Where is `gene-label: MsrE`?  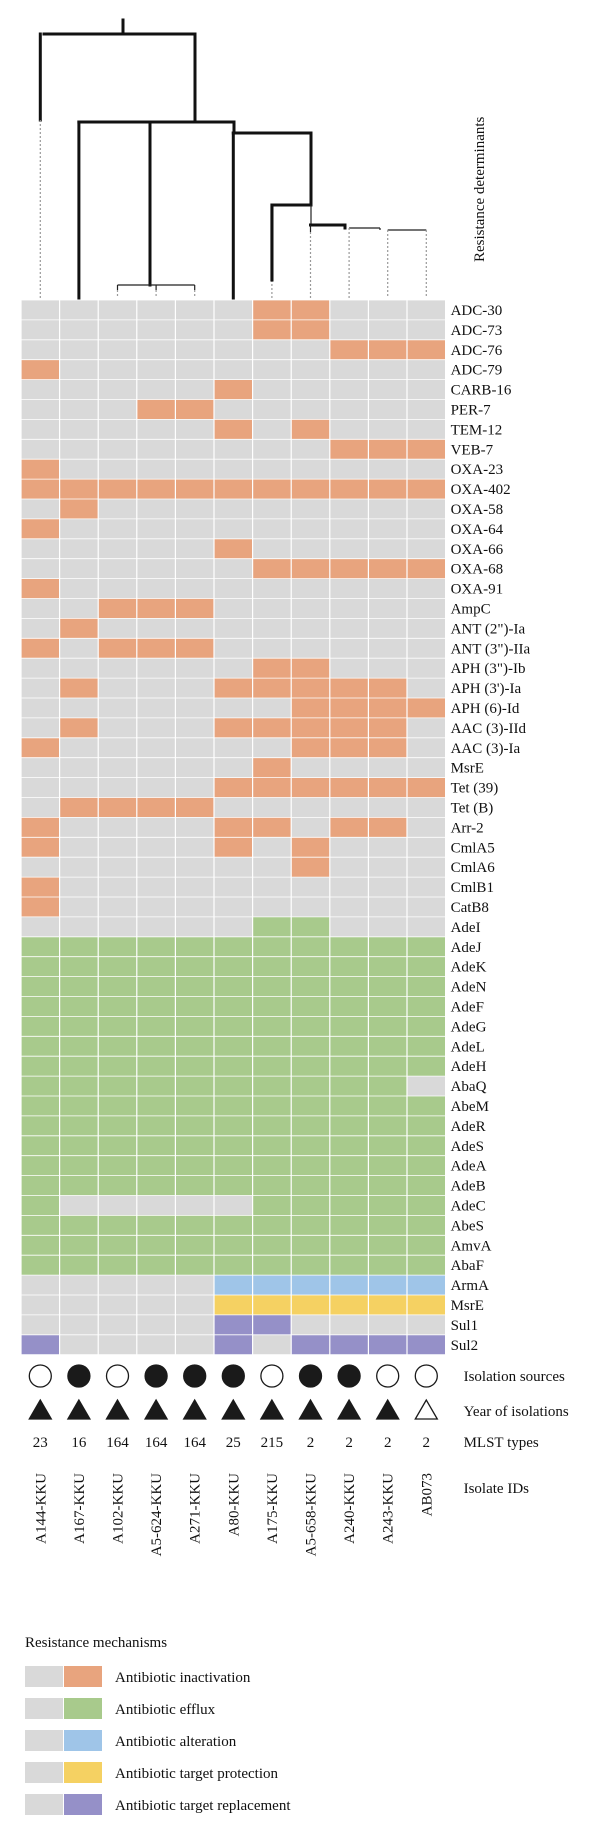
gene-label: MsrE is located at coordinates (467, 1306).